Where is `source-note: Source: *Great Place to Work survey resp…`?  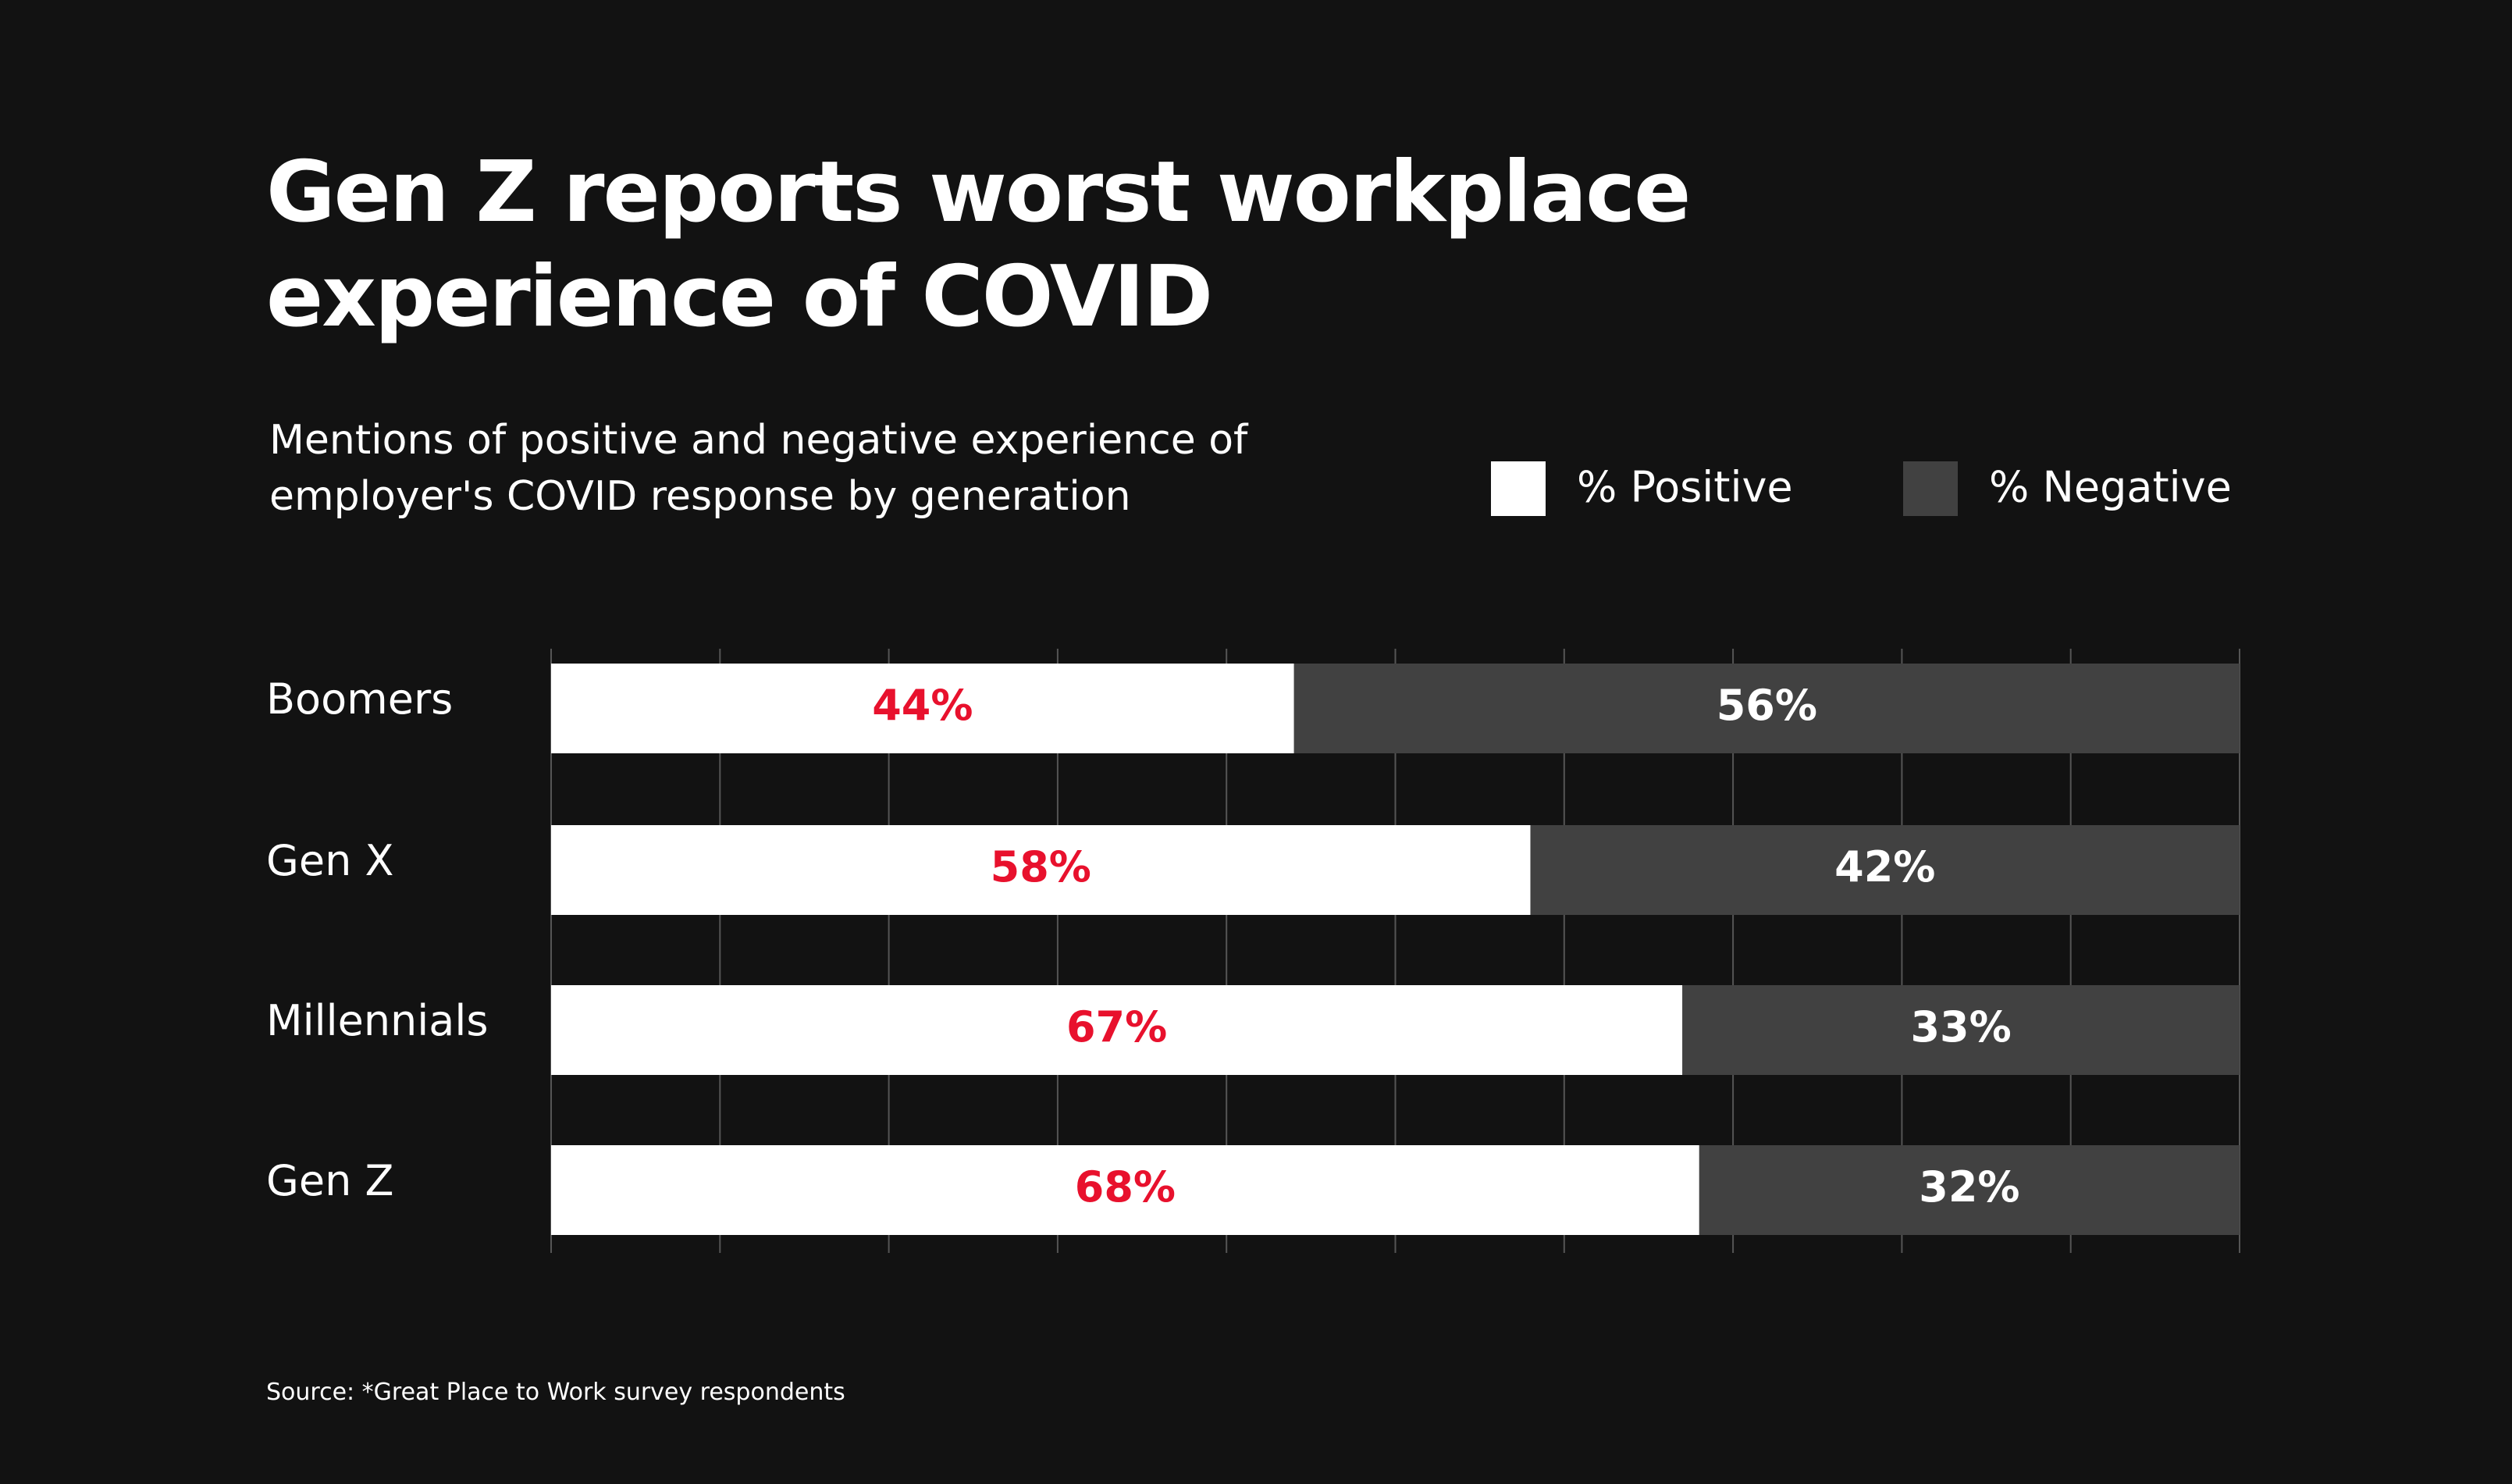
source-note: Source: *Great Place to Work survey resp… is located at coordinates (555, 1392).